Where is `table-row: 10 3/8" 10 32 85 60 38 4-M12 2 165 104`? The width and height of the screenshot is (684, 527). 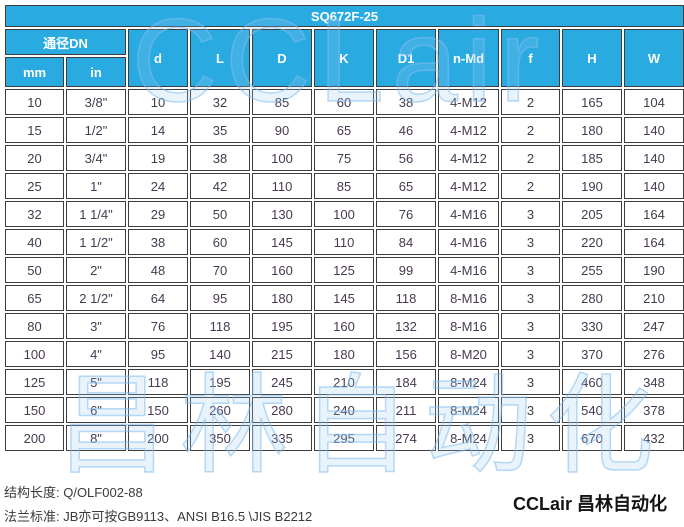 table-row: 10 3/8" 10 32 85 60 38 4-M12 2 165 104 is located at coordinates (344, 102).